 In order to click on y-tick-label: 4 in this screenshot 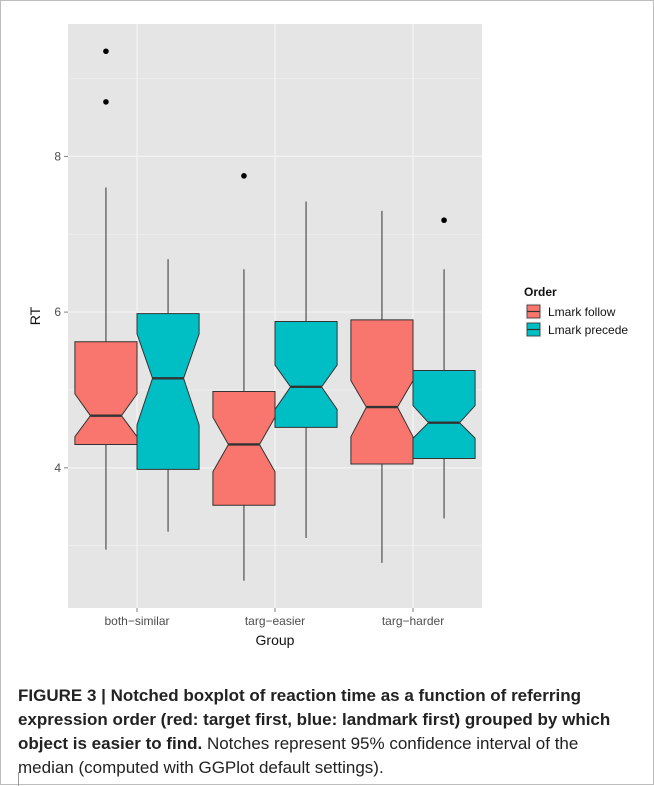, I will do `click(57, 468)`.